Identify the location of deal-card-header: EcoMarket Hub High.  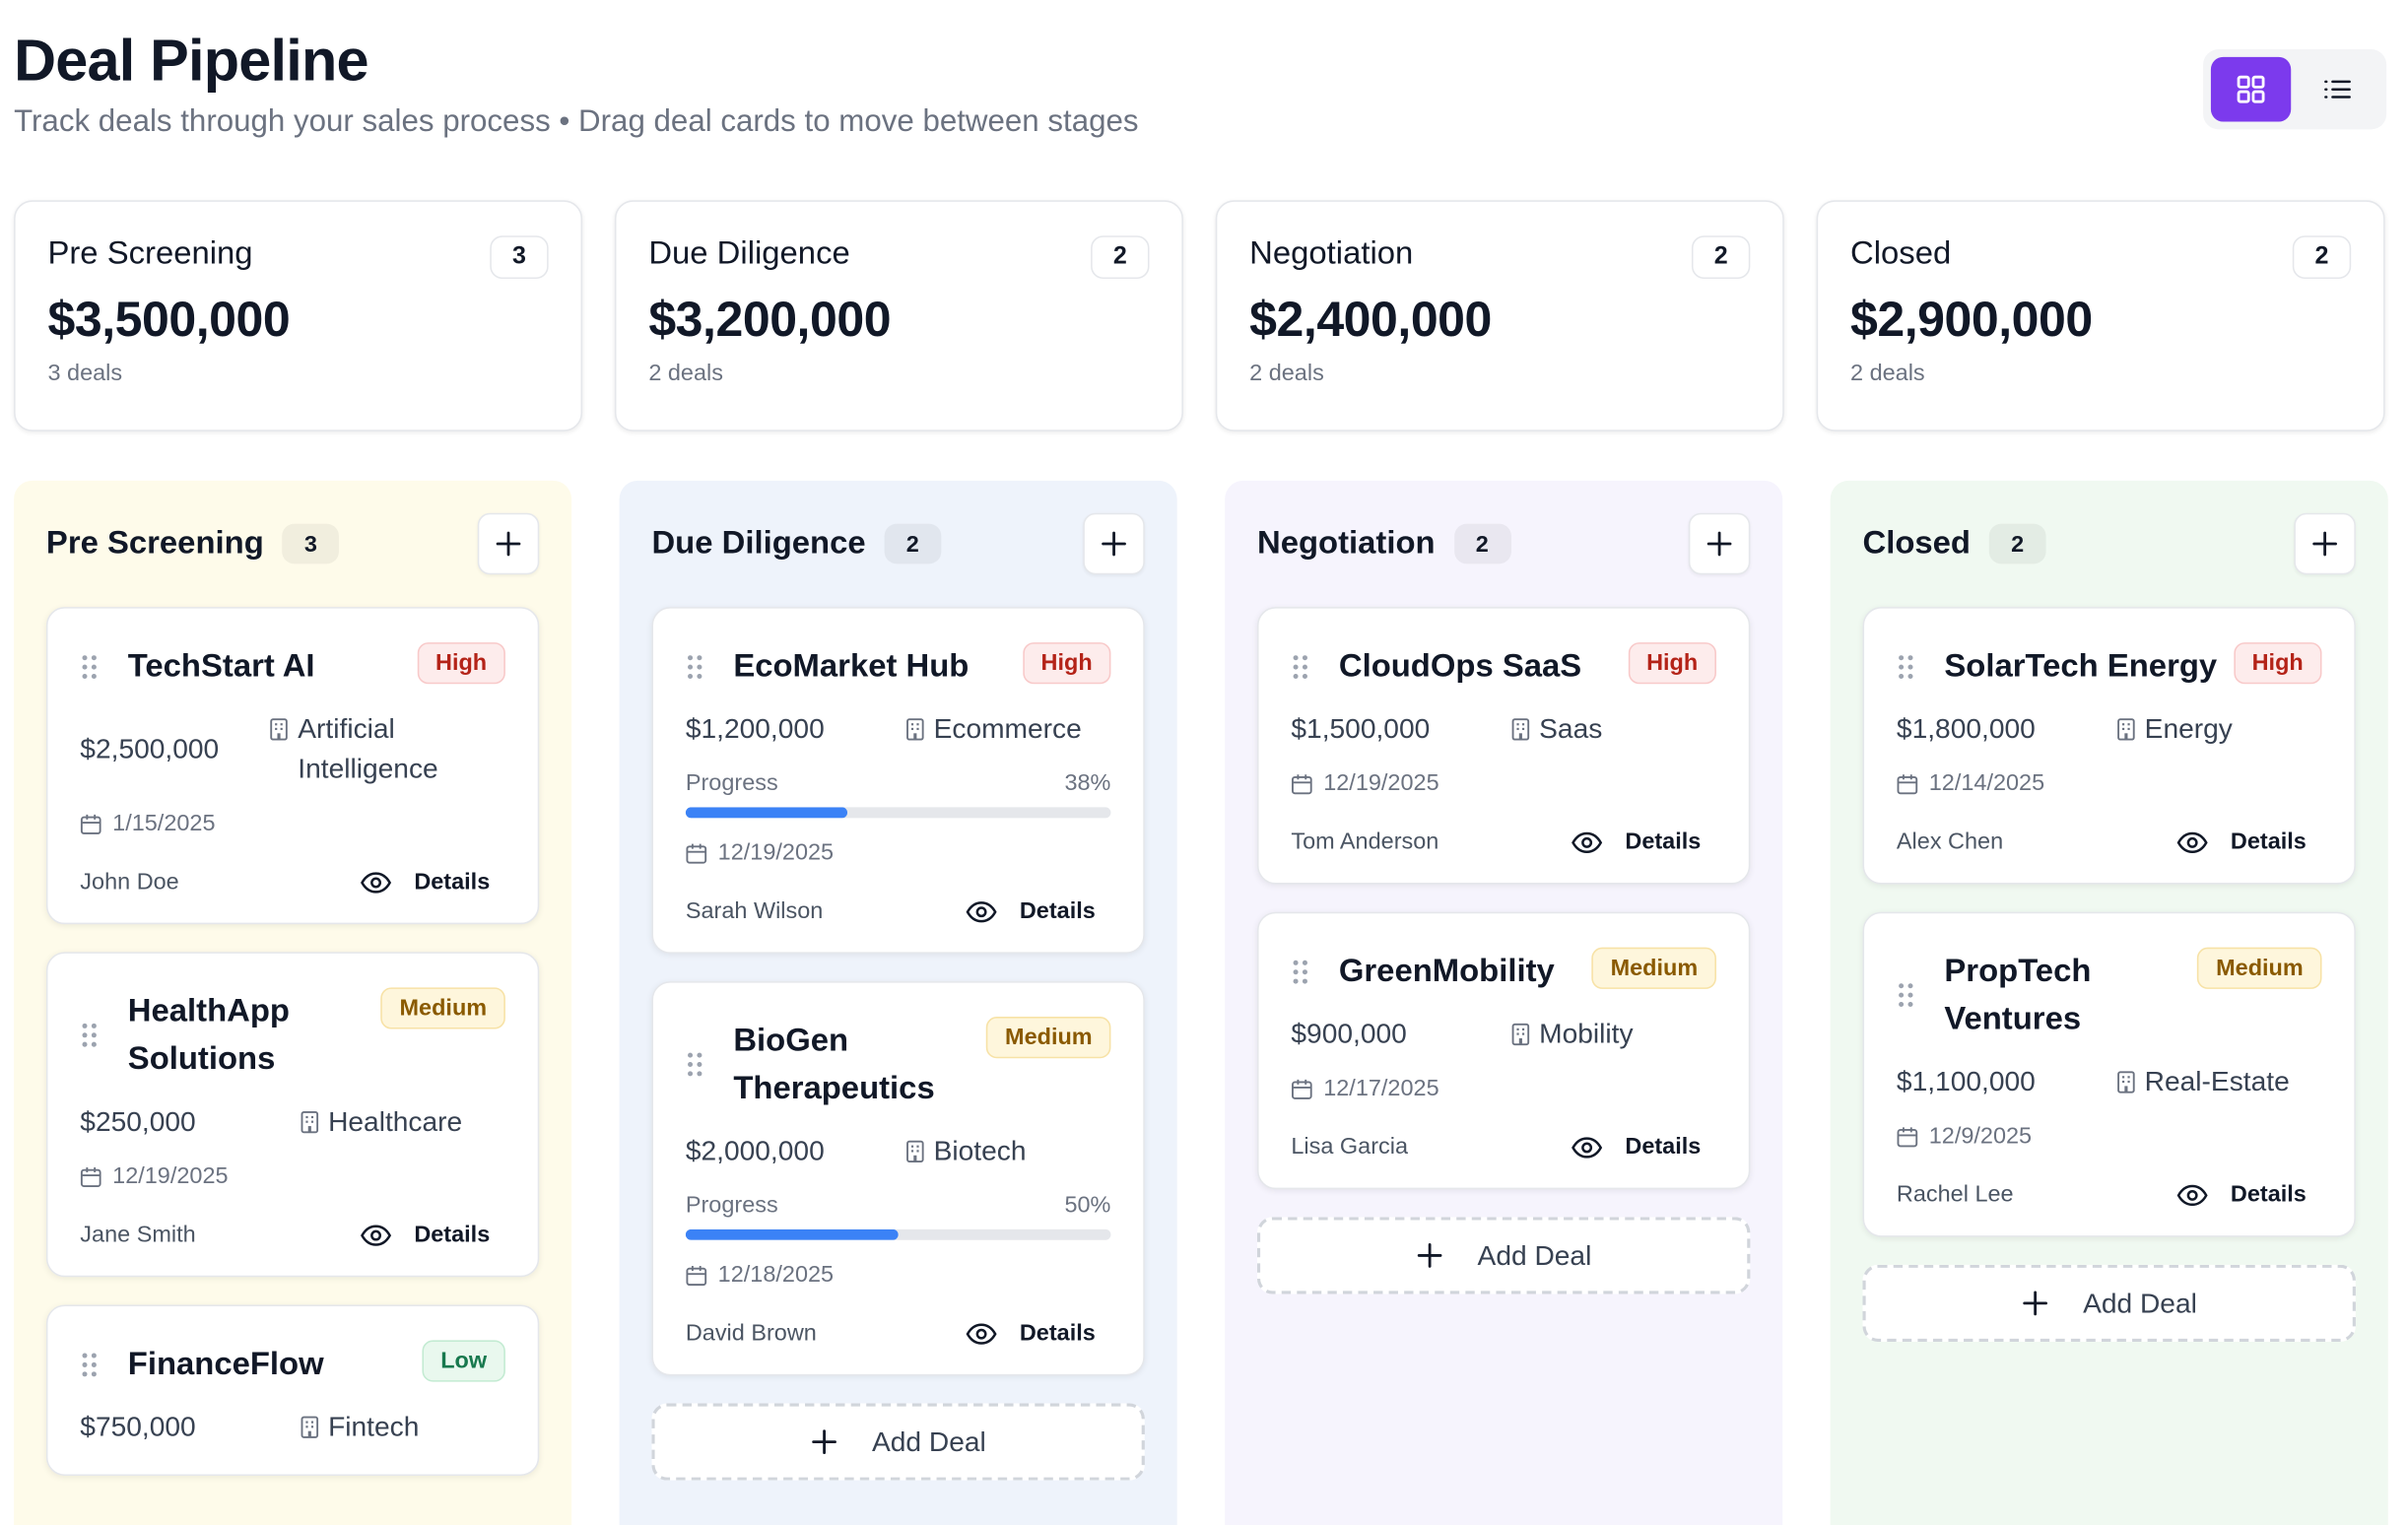
(898, 666).